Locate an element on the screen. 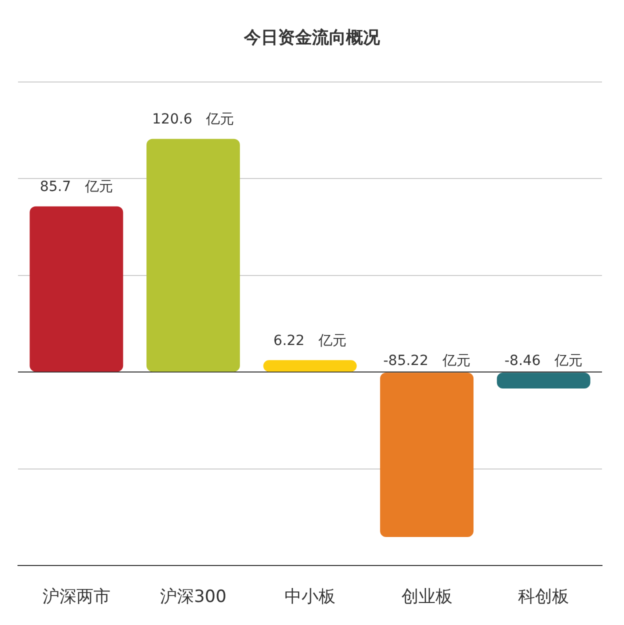 This screenshot has width=624, height=625. data-label: 6.22 亿元 is located at coordinates (310, 340).